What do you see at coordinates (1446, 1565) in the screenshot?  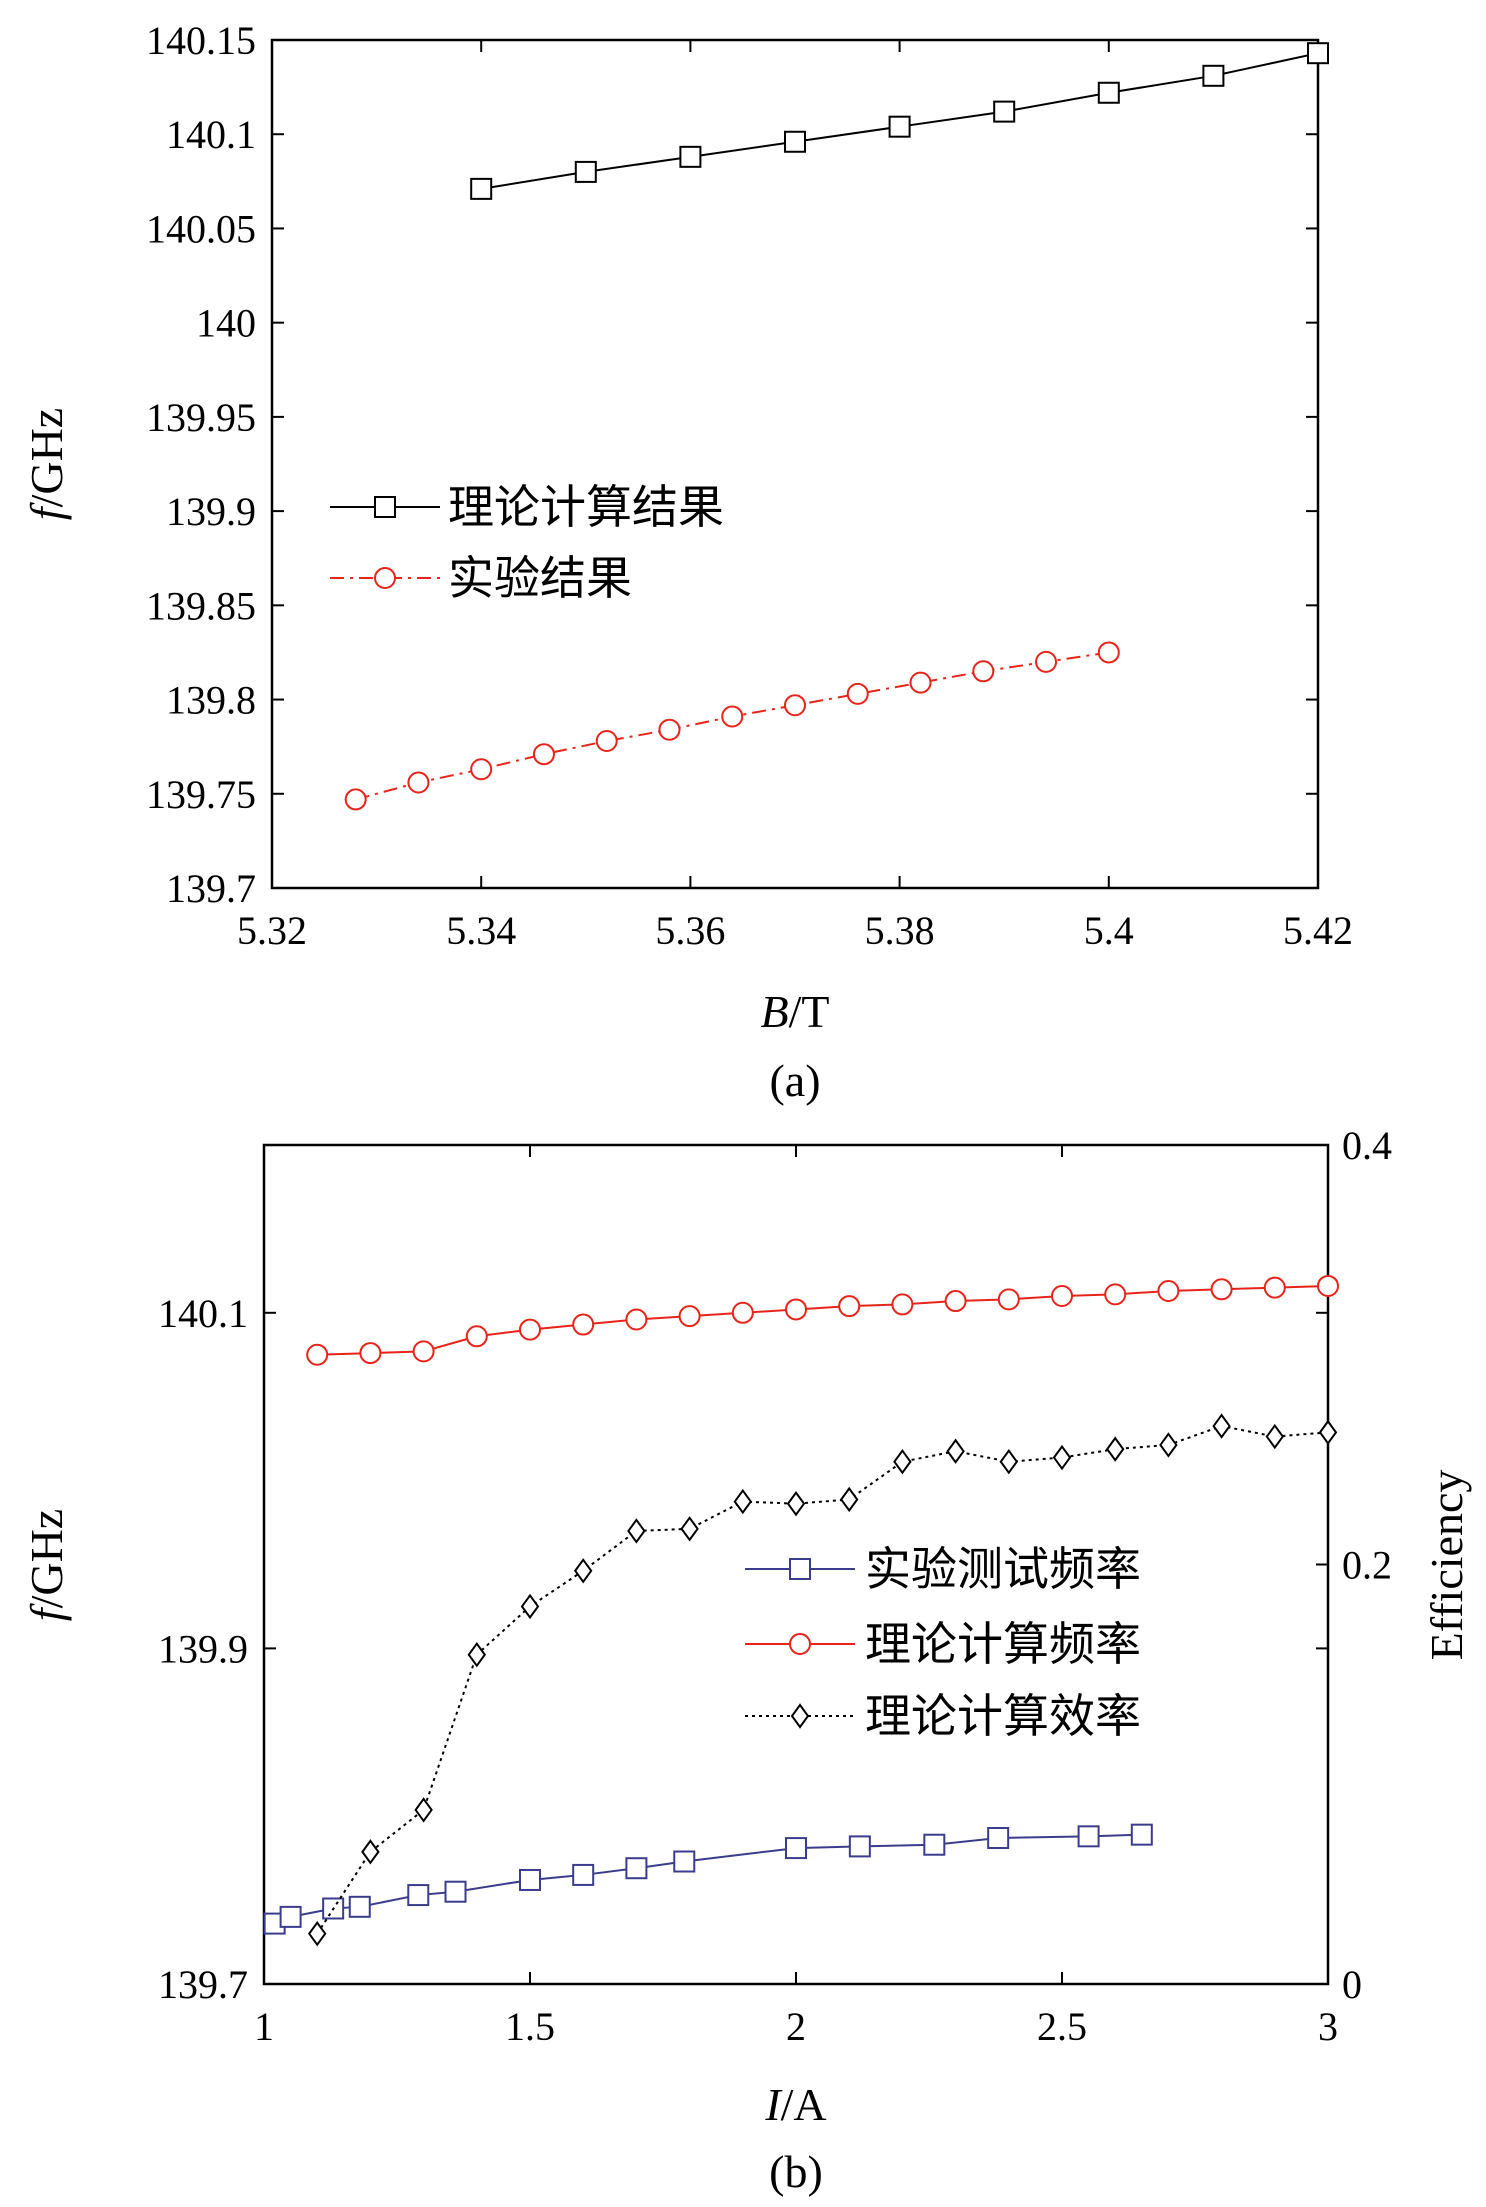 I see `panel-b-y2-axis-label: Efficiency` at bounding box center [1446, 1565].